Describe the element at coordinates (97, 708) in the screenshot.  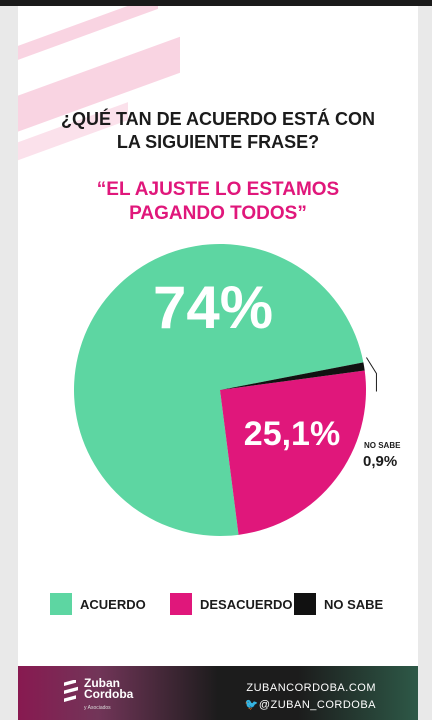
I see `logo-subtitle: y Asociados` at that location.